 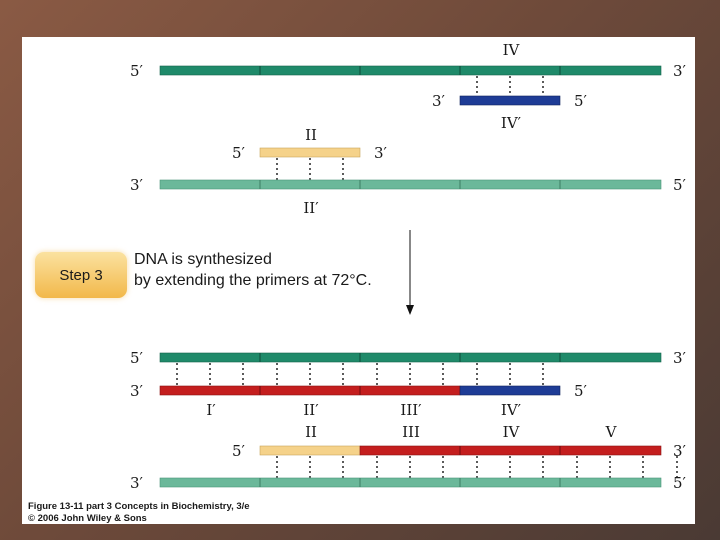 What do you see at coordinates (511, 410) in the screenshot?
I see `segment-IV-prime-label: IV′` at bounding box center [511, 410].